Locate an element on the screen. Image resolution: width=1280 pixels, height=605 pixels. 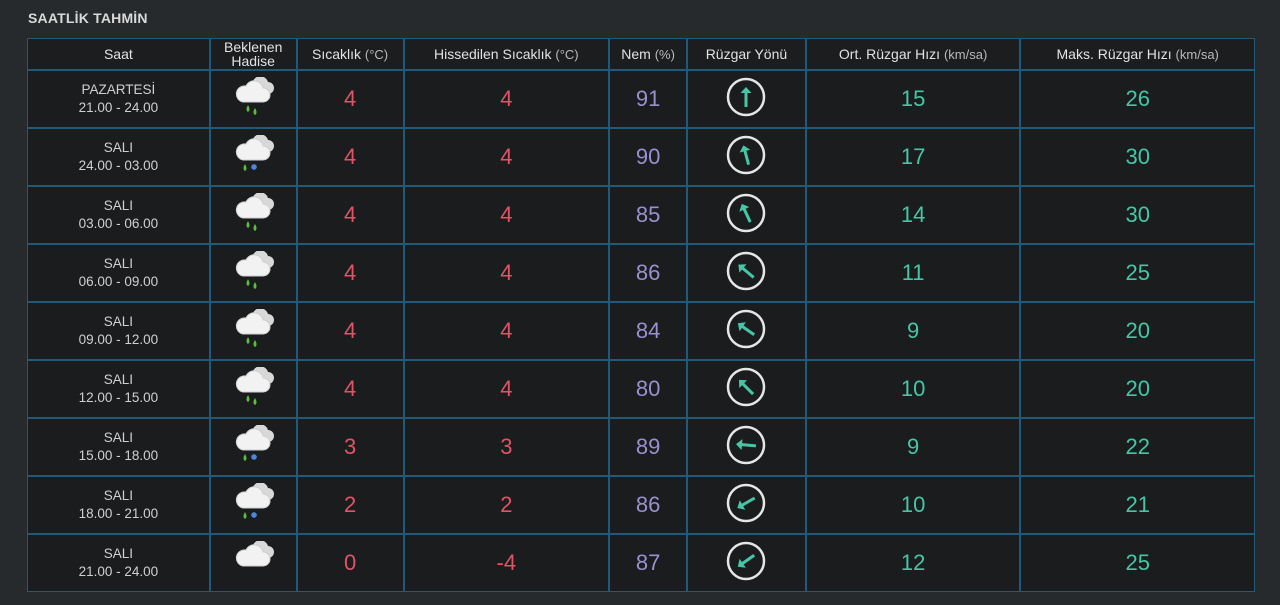
table-row: SALI 06.00 - 09.00 4 4 86 11 25 is located at coordinates (641, 274).